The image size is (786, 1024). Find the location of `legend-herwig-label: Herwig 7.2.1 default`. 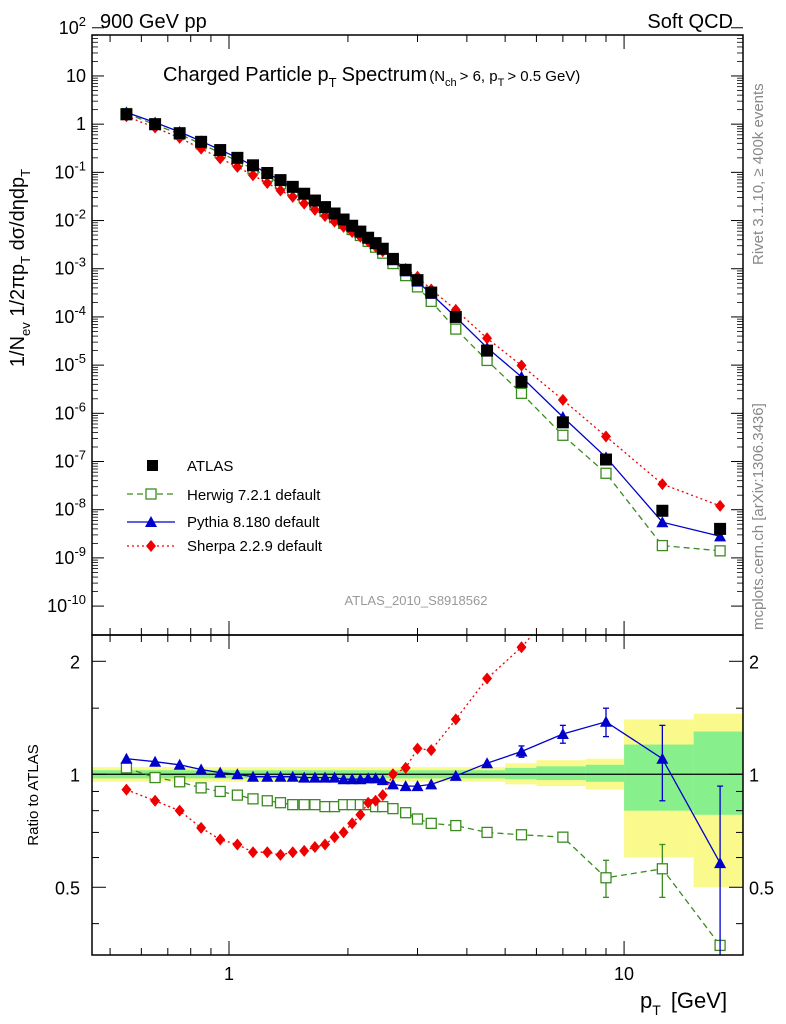

legend-herwig-label: Herwig 7.2.1 default is located at coordinates (254, 495).